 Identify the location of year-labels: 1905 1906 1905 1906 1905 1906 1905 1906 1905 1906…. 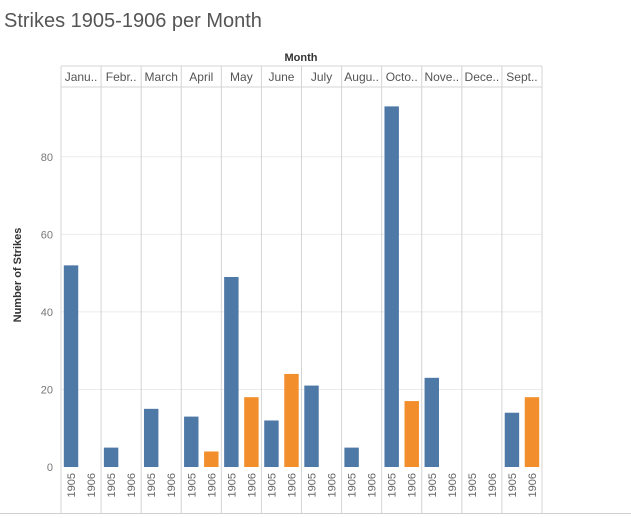
(302, 485).